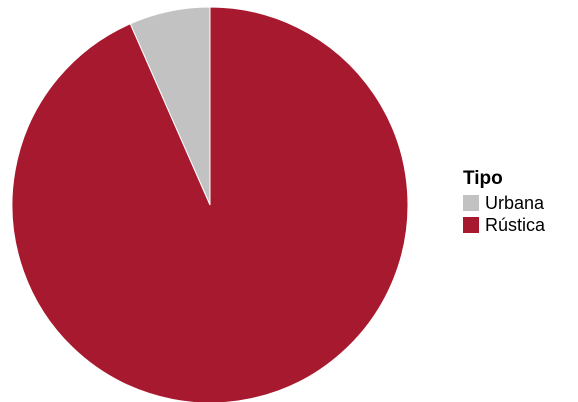  Describe the element at coordinates (515, 225) in the screenshot. I see `legend-label-rustica: Rústica` at that location.